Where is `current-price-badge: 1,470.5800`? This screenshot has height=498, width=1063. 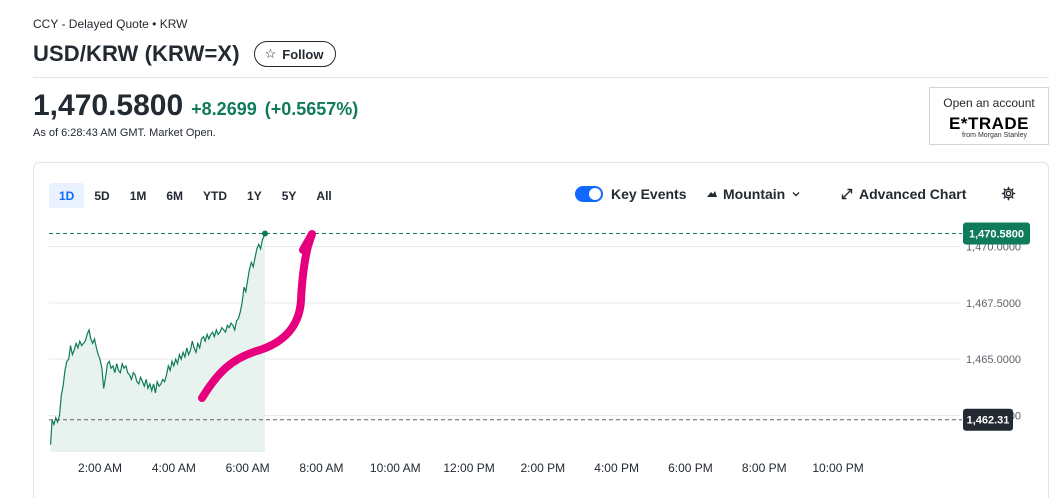
current-price-badge: 1,470.5800 is located at coordinates (996, 233).